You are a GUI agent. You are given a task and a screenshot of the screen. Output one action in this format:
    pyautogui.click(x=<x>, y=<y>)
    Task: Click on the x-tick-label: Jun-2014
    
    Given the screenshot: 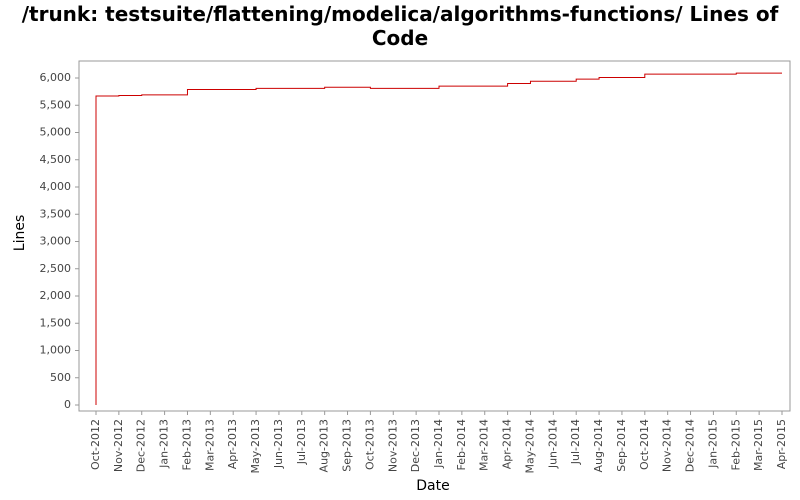 What is the action you would take?
    pyautogui.click(x=552, y=444)
    